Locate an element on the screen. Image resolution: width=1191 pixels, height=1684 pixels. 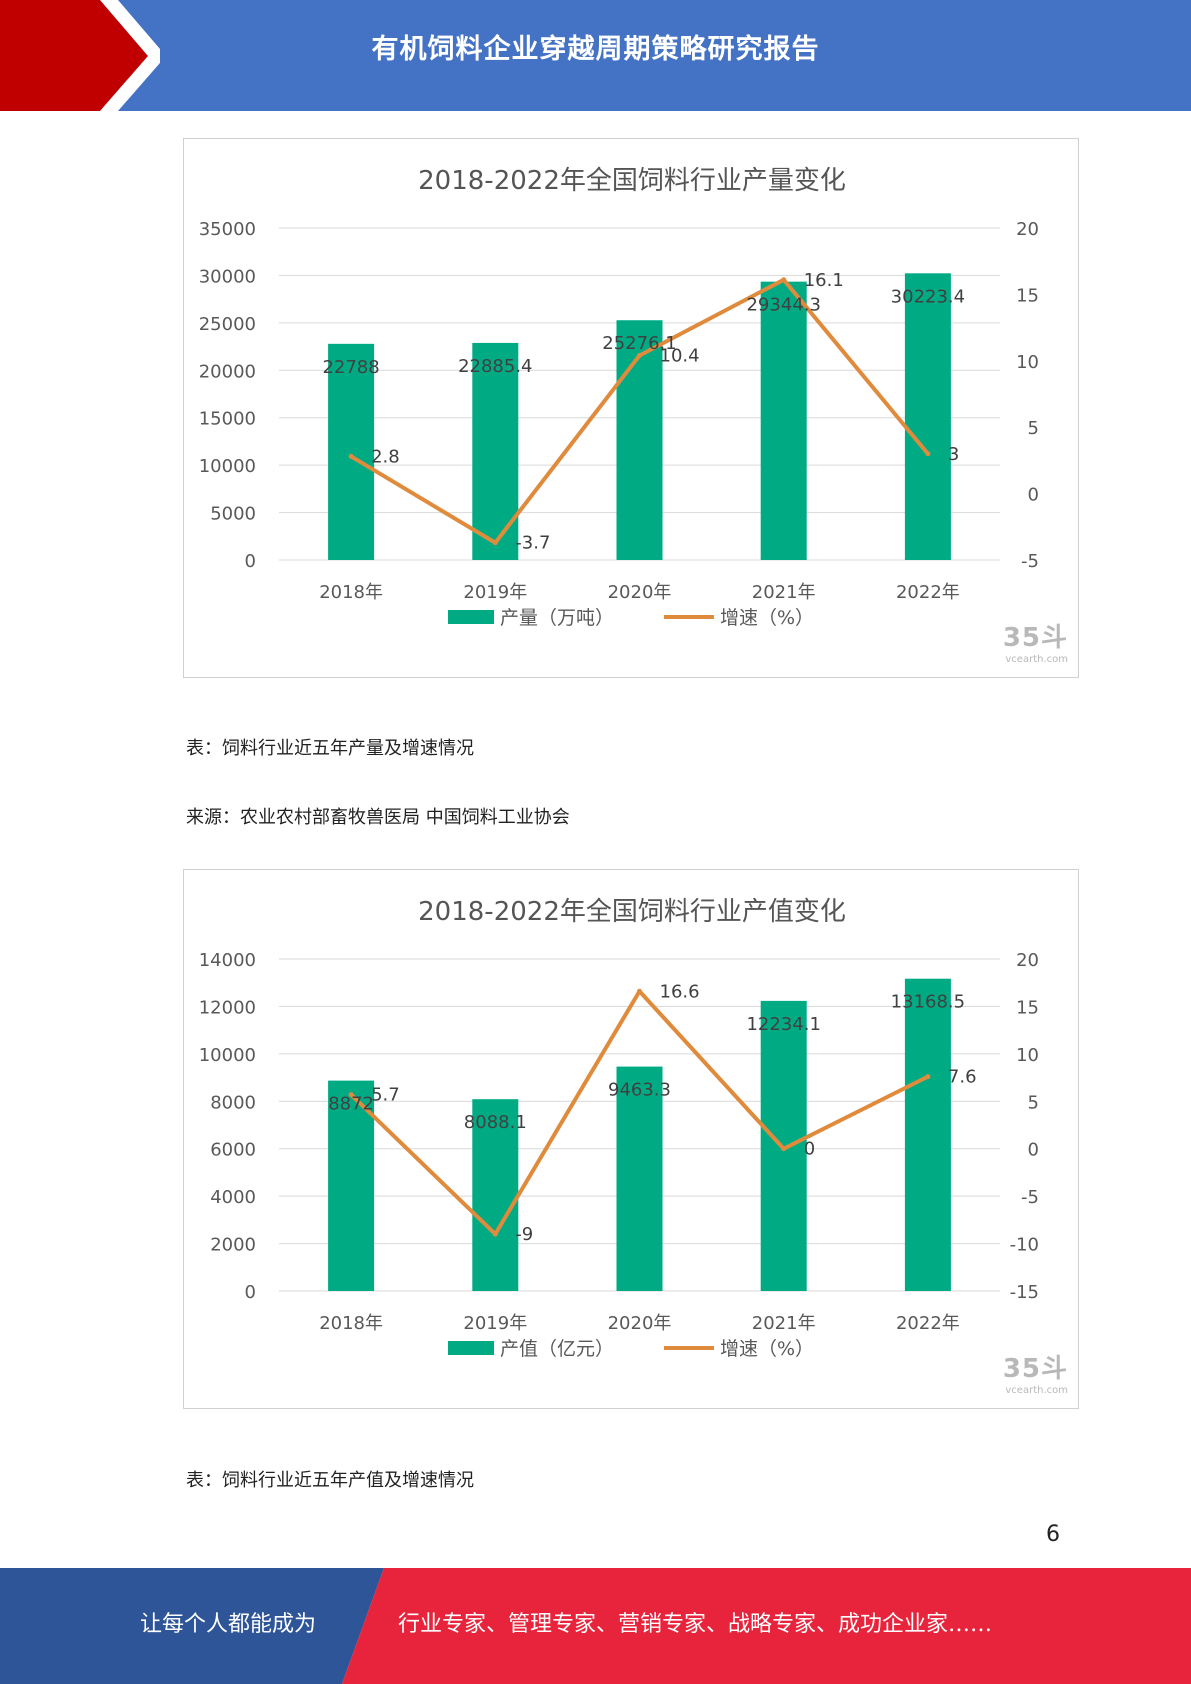
growth-data-label: -9 is located at coordinates (524, 1234).